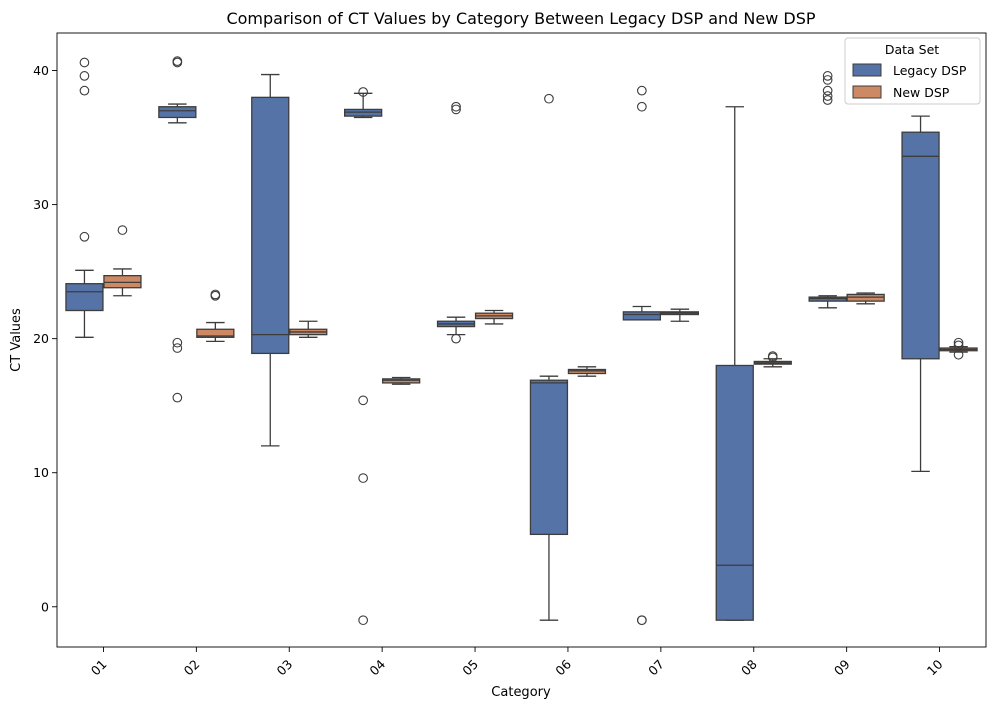 Image resolution: width=996 pixels, height=709 pixels. I want to click on y-tick-label: 0, so click(45, 606).